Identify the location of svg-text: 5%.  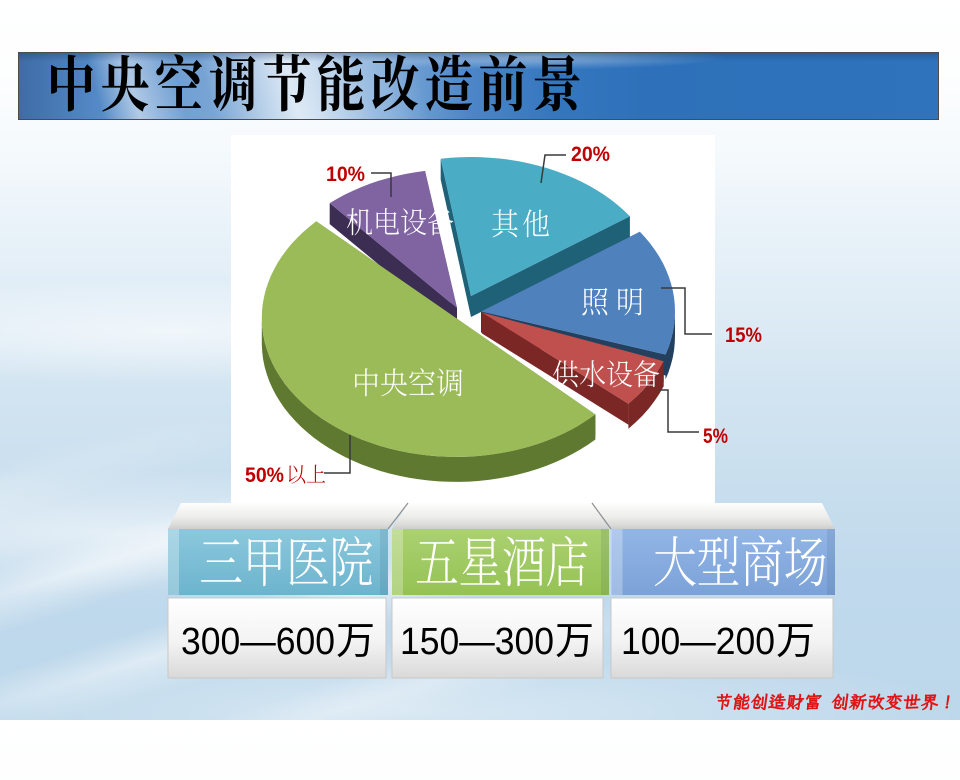
(715, 436).